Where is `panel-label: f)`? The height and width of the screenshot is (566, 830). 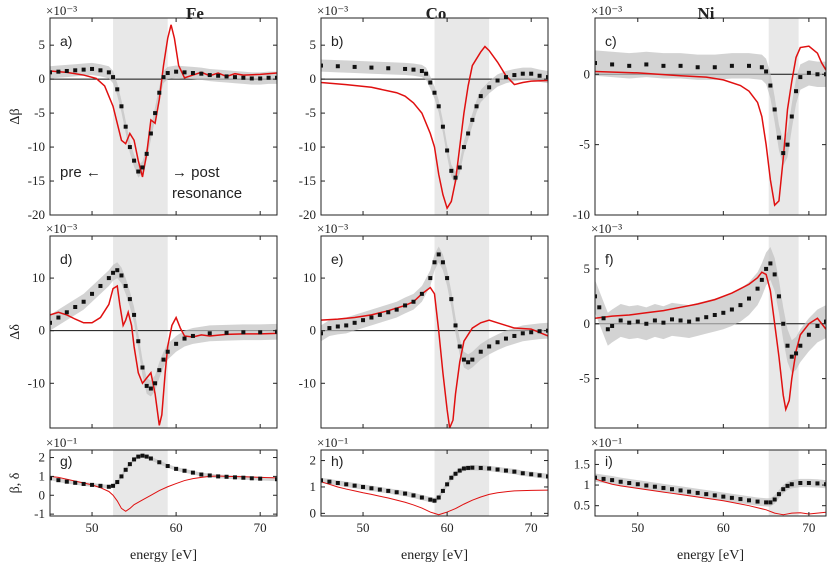 panel-label: f) is located at coordinates (609, 259).